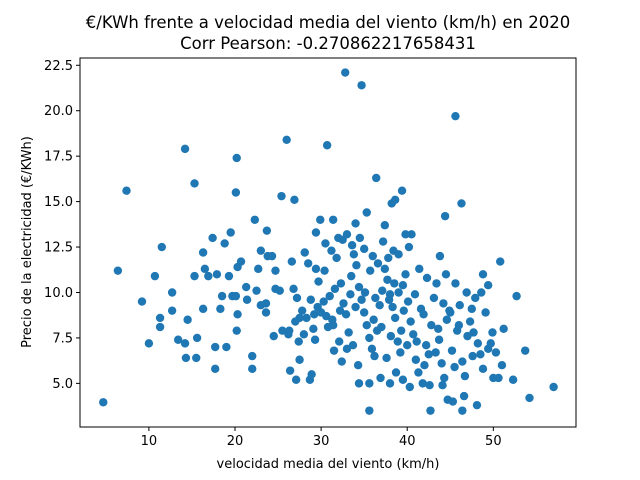  I want to click on y-tick-label: 17.5, so click(58, 157).